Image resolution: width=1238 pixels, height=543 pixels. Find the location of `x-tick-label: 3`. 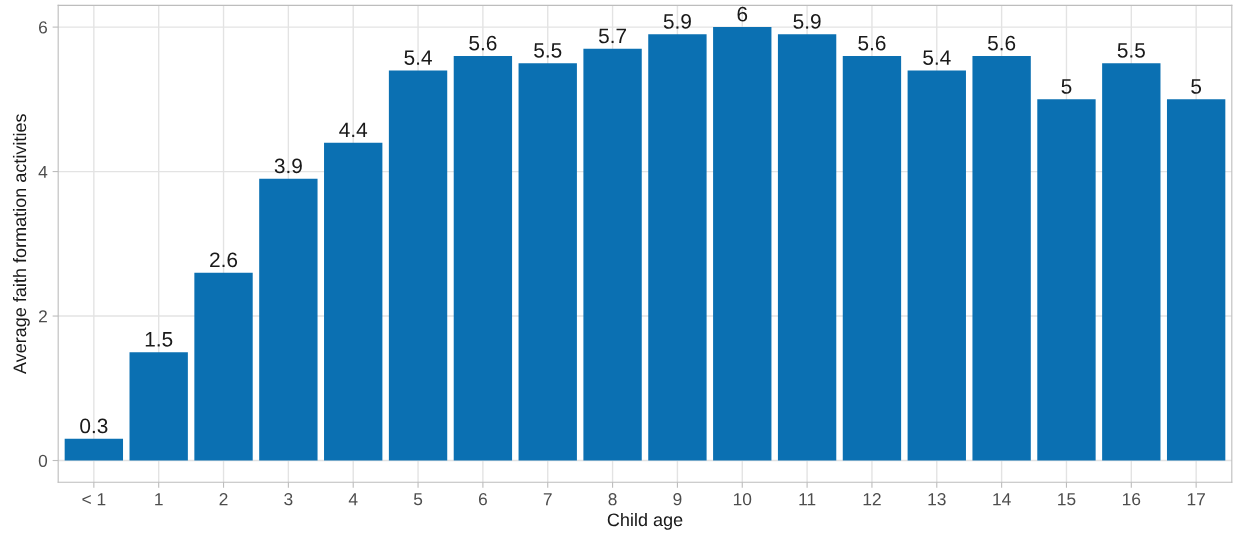

x-tick-label: 3 is located at coordinates (288, 499).